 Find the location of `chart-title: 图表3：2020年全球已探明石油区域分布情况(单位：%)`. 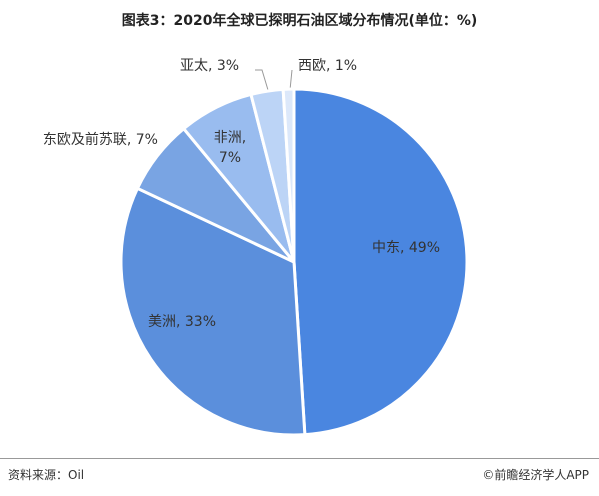

chart-title: 图表3：2020年全球已探明石油区域分布情况(单位：%) is located at coordinates (299, 21).